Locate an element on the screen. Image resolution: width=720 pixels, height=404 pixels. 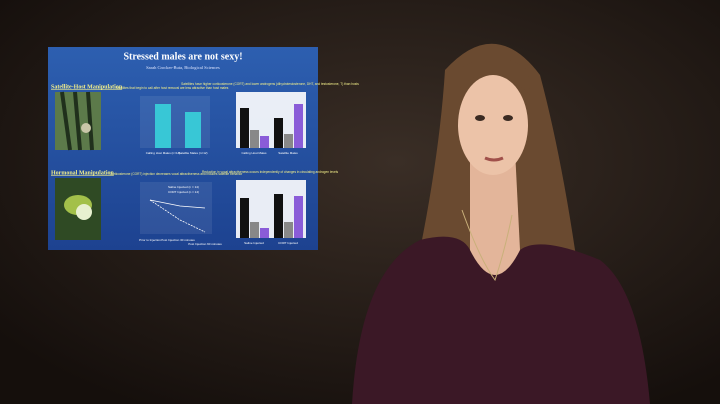
axis-label: Satellite Males is located at coordinates (288, 153).